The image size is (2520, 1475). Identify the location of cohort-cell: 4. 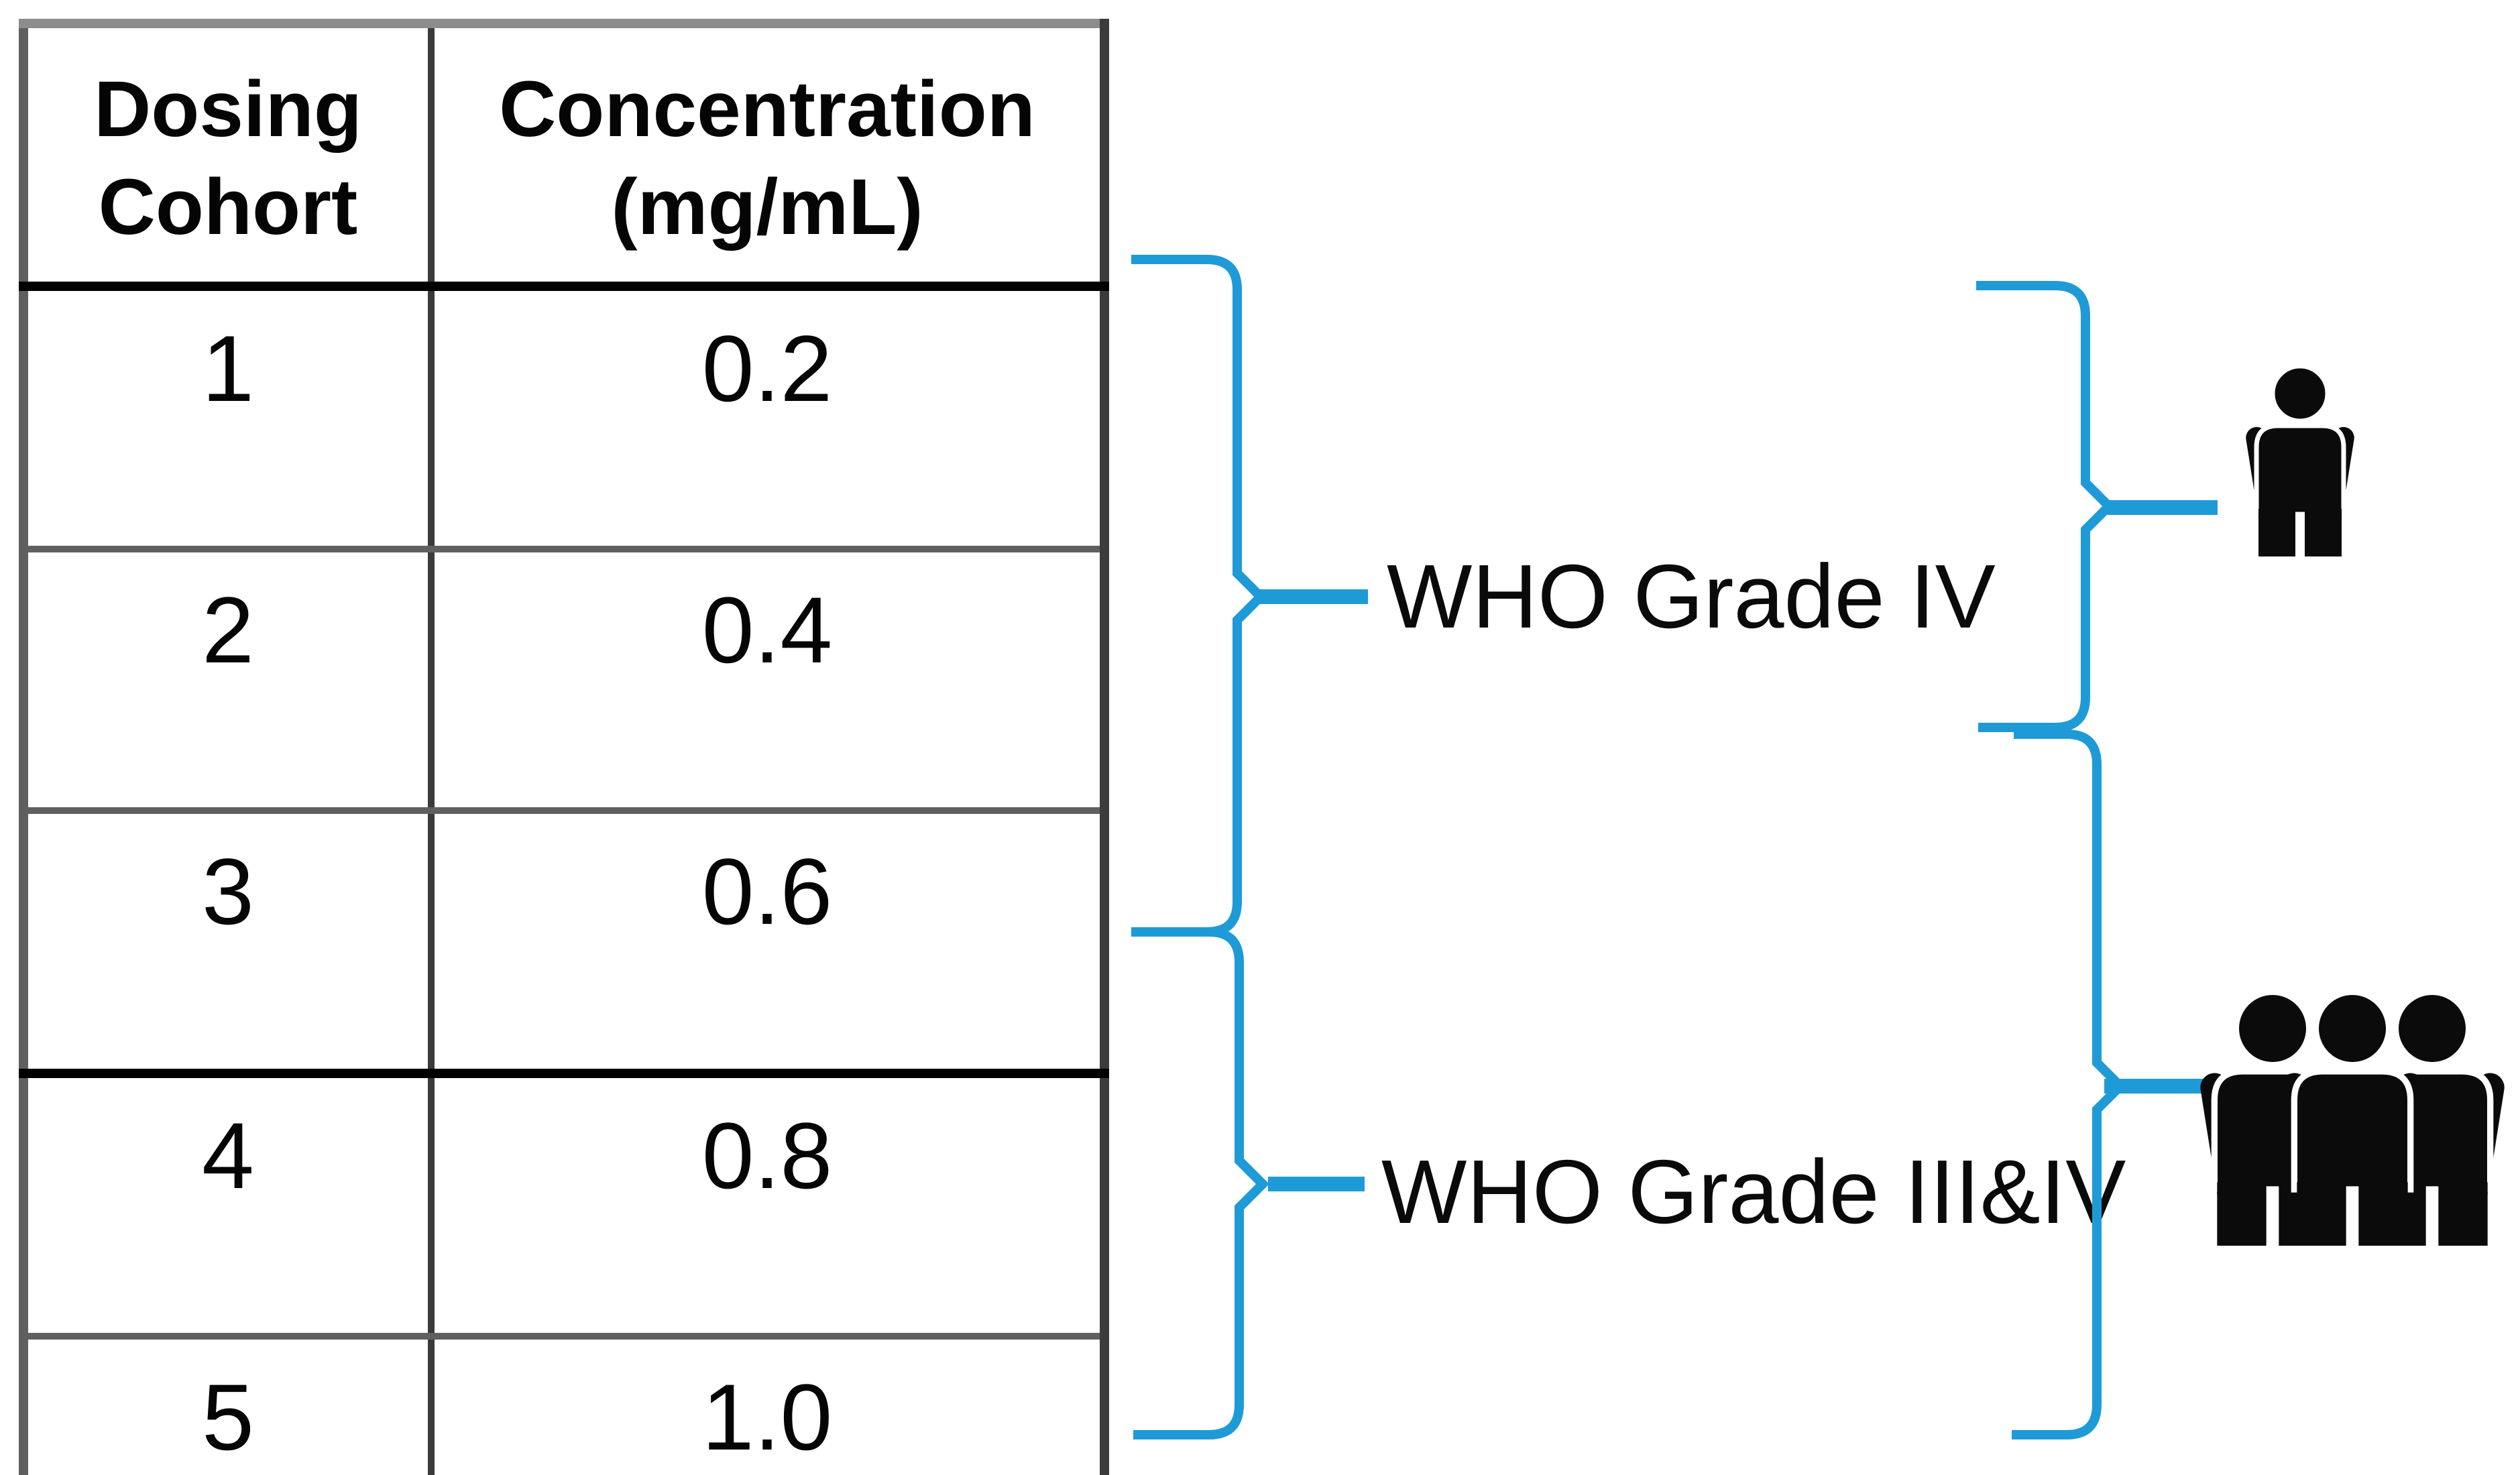
(227, 1206).